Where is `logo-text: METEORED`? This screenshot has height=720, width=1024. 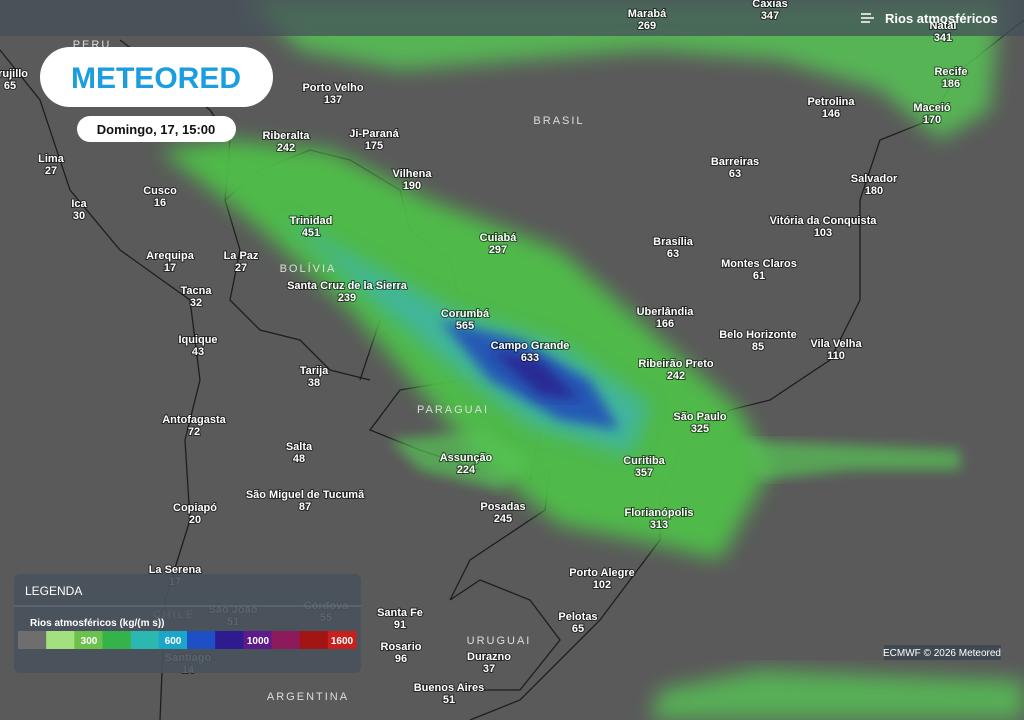 logo-text: METEORED is located at coordinates (156, 78).